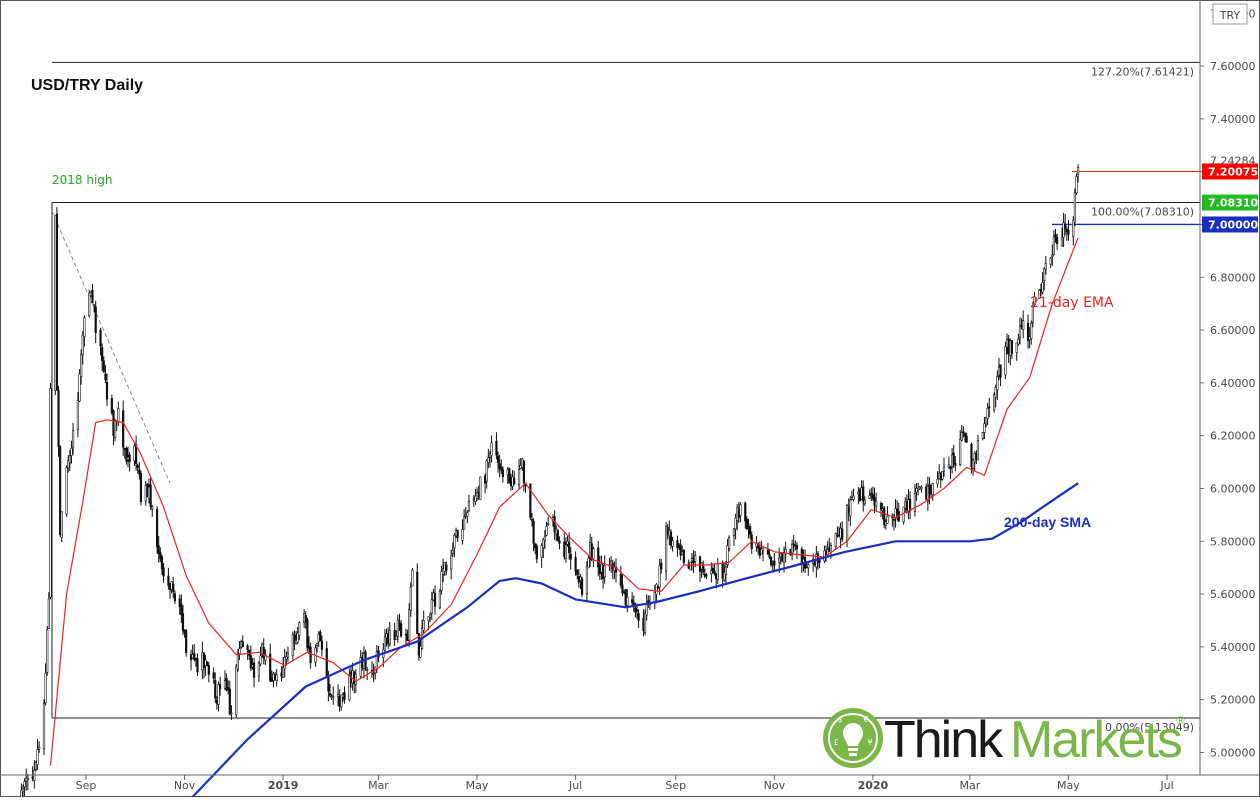 Image resolution: width=1260 pixels, height=801 pixels. What do you see at coordinates (969, 785) in the screenshot?
I see `x-tick-label: Mar` at bounding box center [969, 785].